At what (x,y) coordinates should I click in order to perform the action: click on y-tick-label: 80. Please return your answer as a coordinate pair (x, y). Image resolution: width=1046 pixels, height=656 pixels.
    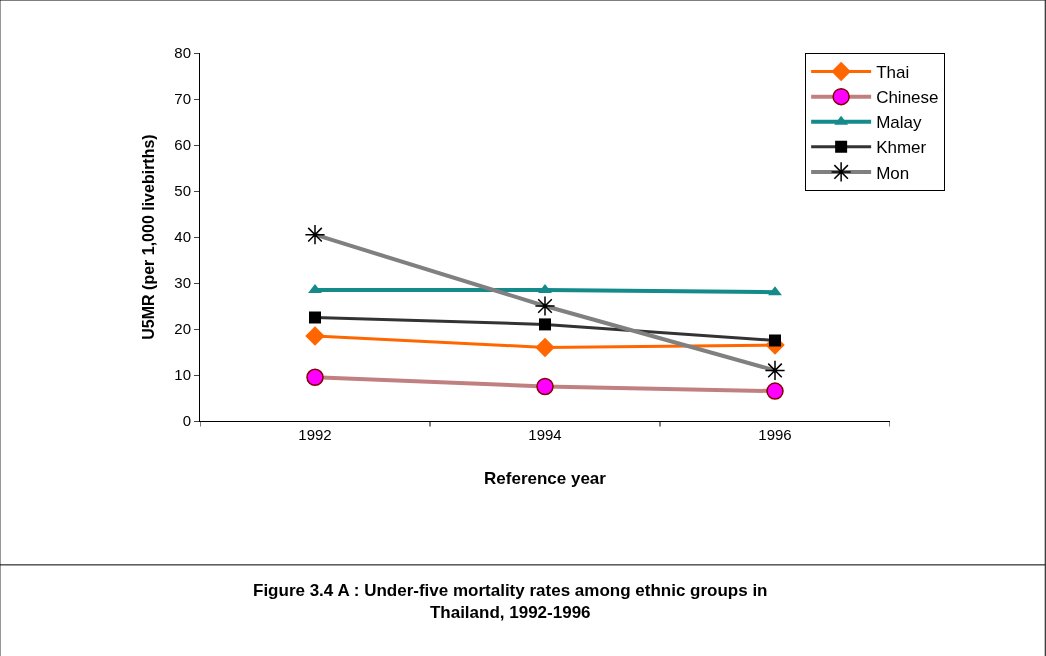
    Looking at the image, I should click on (182, 53).